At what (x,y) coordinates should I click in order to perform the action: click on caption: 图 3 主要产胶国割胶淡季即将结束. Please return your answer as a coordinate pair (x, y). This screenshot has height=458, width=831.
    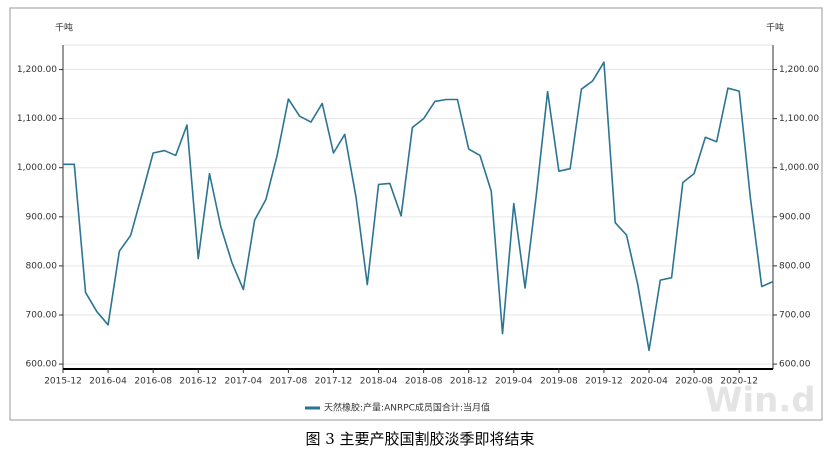
    Looking at the image, I should click on (419, 439).